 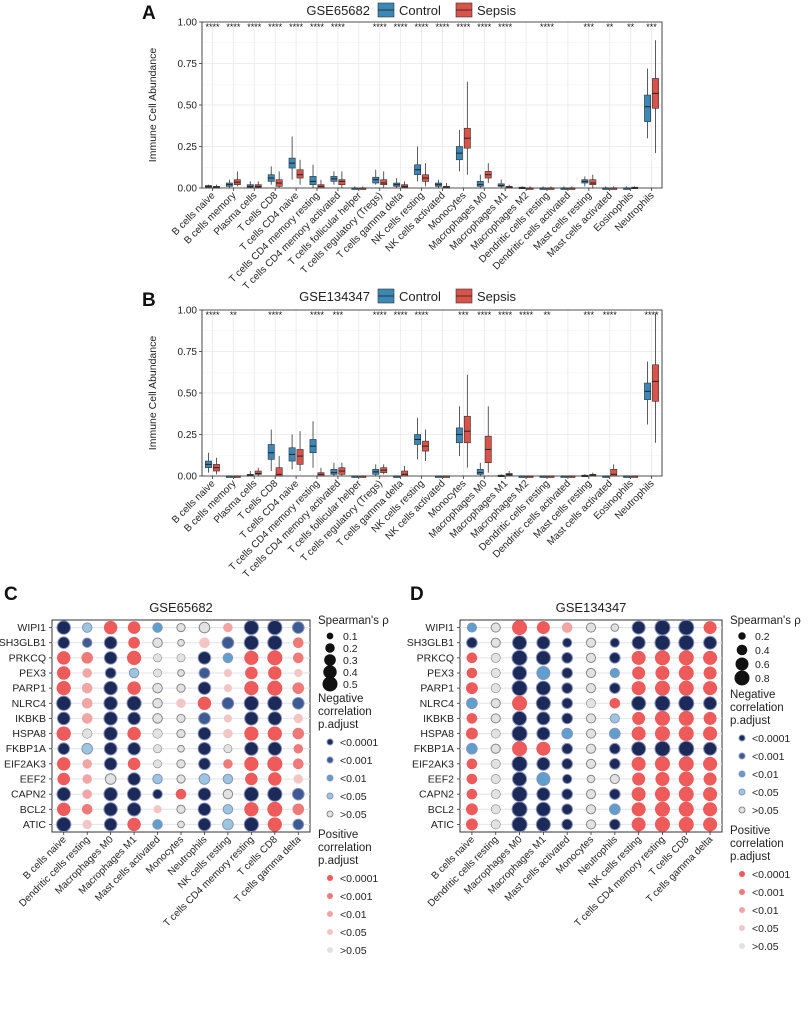 What do you see at coordinates (742, 792) in the screenshot?
I see `legend-neg-dot` at bounding box center [742, 792].